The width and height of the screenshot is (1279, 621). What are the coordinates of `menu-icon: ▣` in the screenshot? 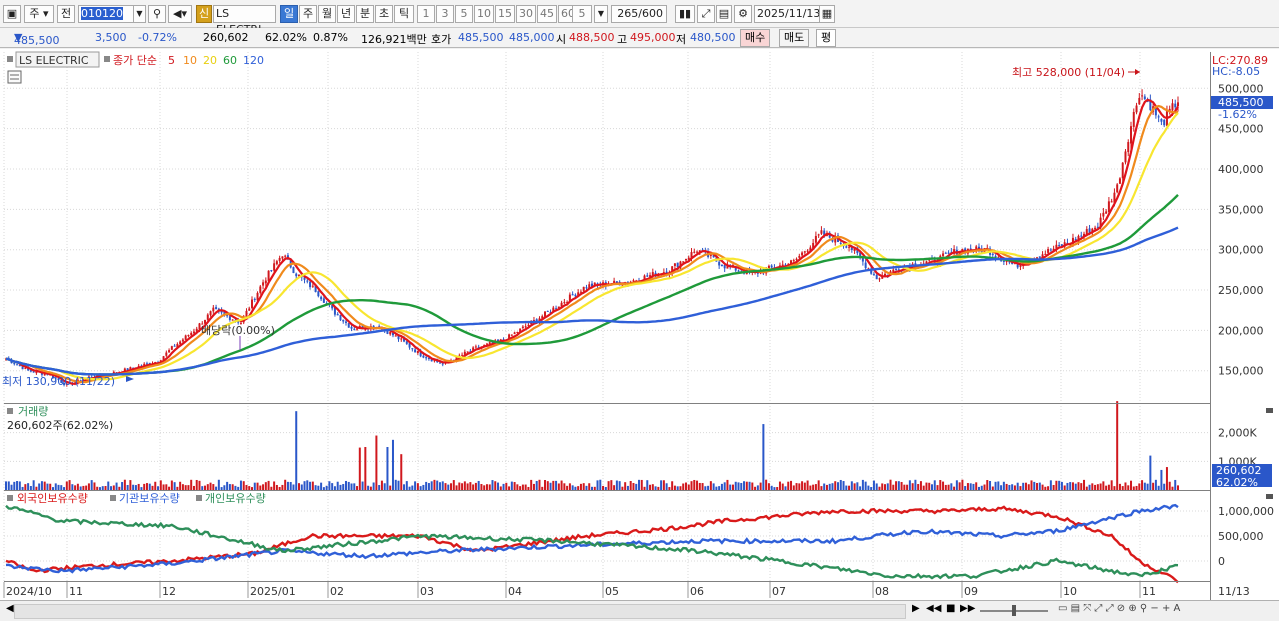 It's located at (12, 14).